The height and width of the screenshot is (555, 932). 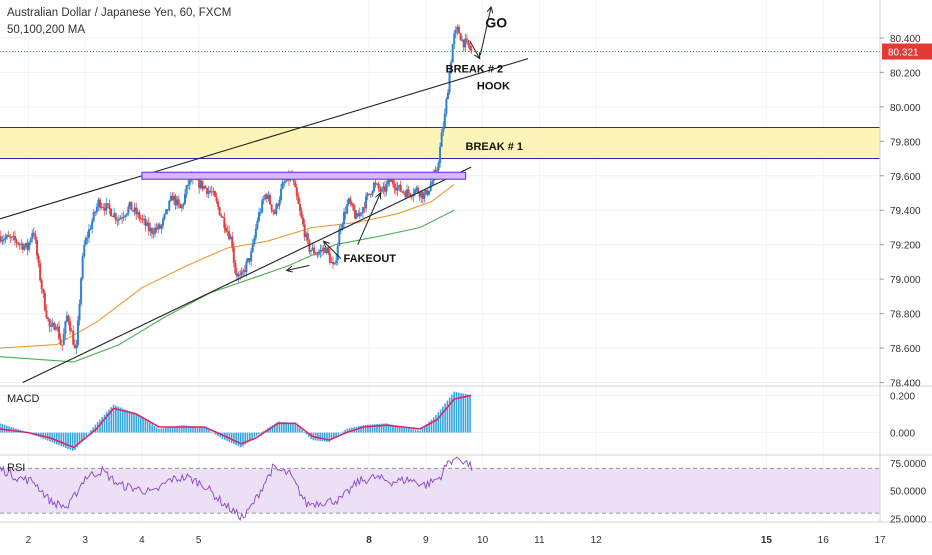 I want to click on price-tick-label: 78.800, so click(x=905, y=315).